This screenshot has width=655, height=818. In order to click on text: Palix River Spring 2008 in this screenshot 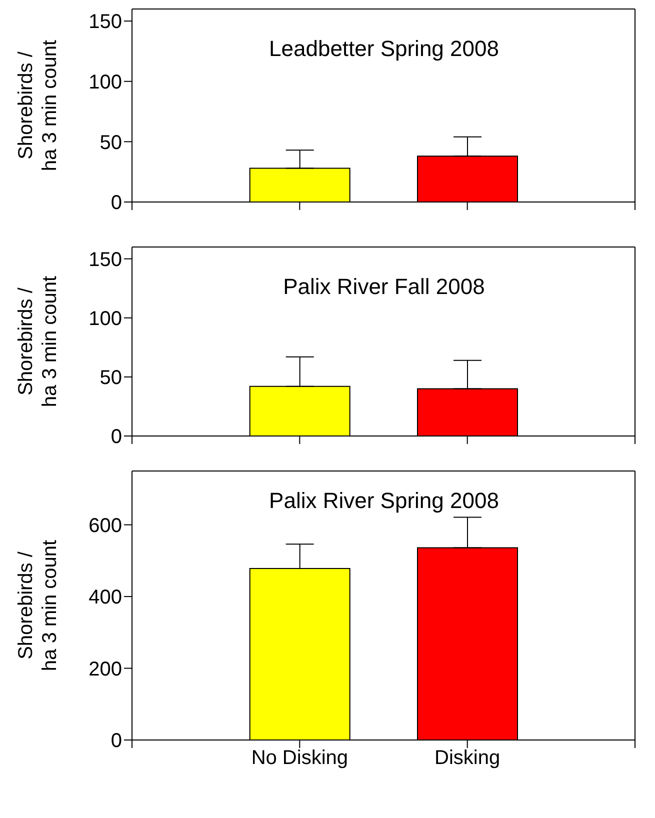, I will do `click(384, 501)`.